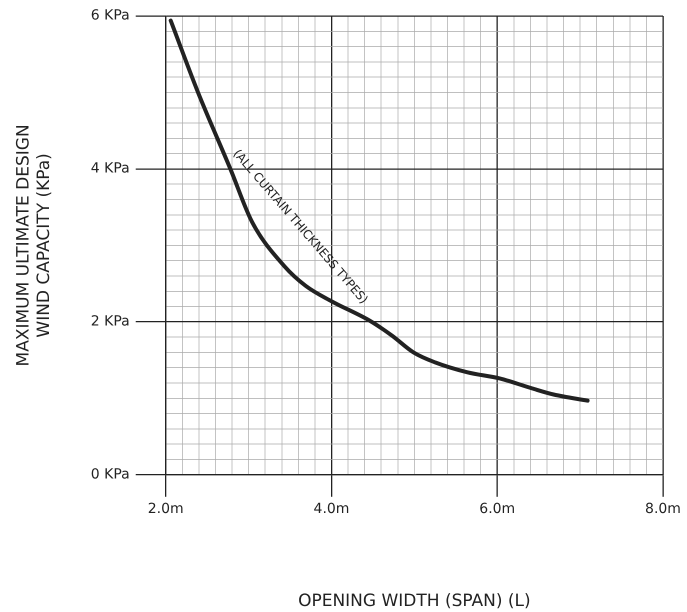 Image resolution: width=687 pixels, height=612 pixels. What do you see at coordinates (110, 474) in the screenshot?
I see `y-tick-label: 0 KPa` at bounding box center [110, 474].